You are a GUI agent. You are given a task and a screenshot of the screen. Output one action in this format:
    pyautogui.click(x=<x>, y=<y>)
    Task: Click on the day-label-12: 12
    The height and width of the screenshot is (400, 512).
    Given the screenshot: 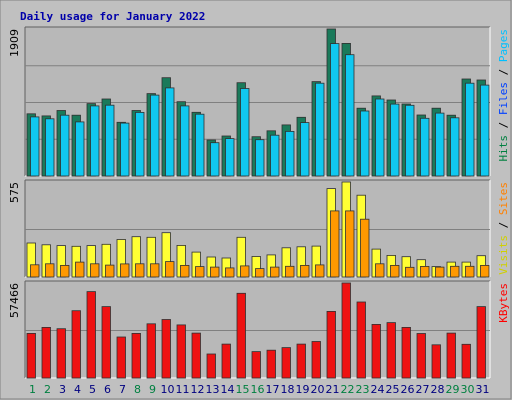 What is the action you would take?
    pyautogui.click(x=198, y=389)
    